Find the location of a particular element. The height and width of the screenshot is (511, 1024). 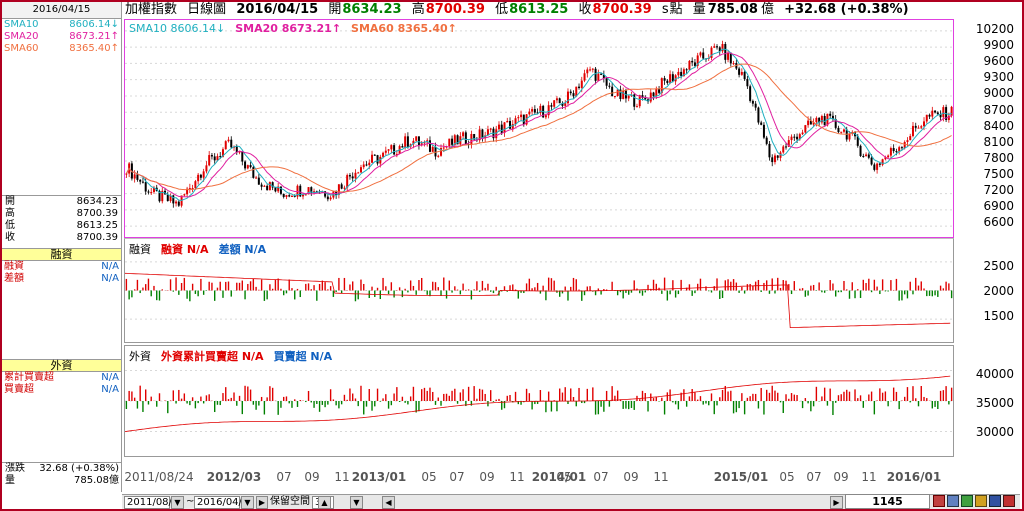

margin-row-1-value: N/A is located at coordinates (110, 278).